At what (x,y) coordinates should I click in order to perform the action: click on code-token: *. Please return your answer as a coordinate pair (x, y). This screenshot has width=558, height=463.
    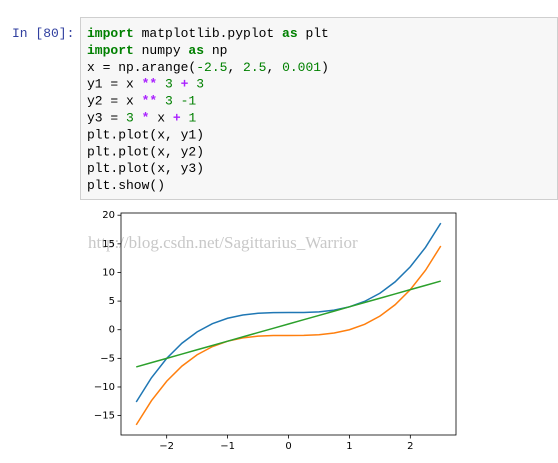
    Looking at the image, I should click on (146, 118).